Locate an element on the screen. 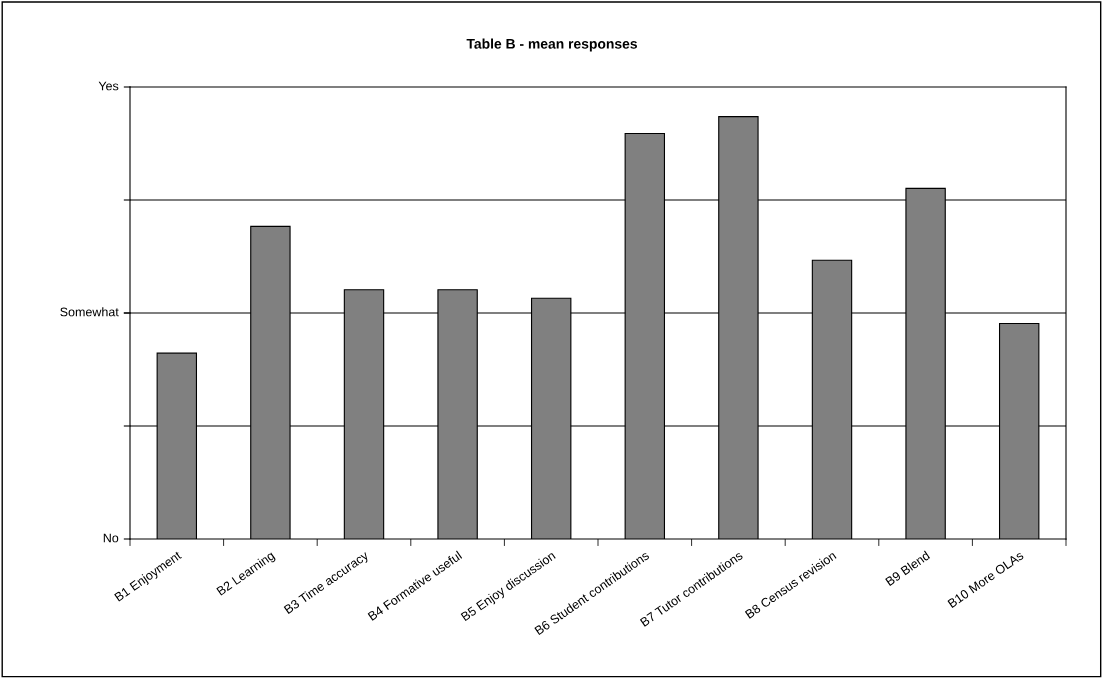 The width and height of the screenshot is (1104, 678). chart-title: Table B - mean responses is located at coordinates (551, 45).